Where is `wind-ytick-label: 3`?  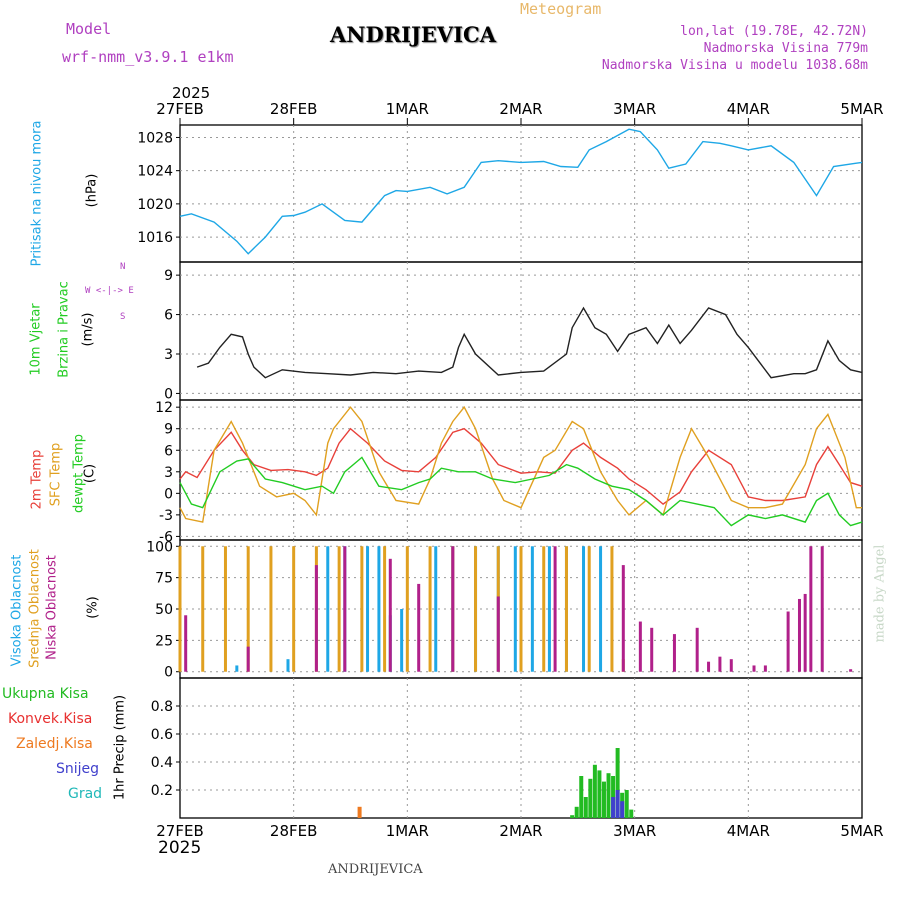
wind-ytick-label: 3 is located at coordinates (168, 355).